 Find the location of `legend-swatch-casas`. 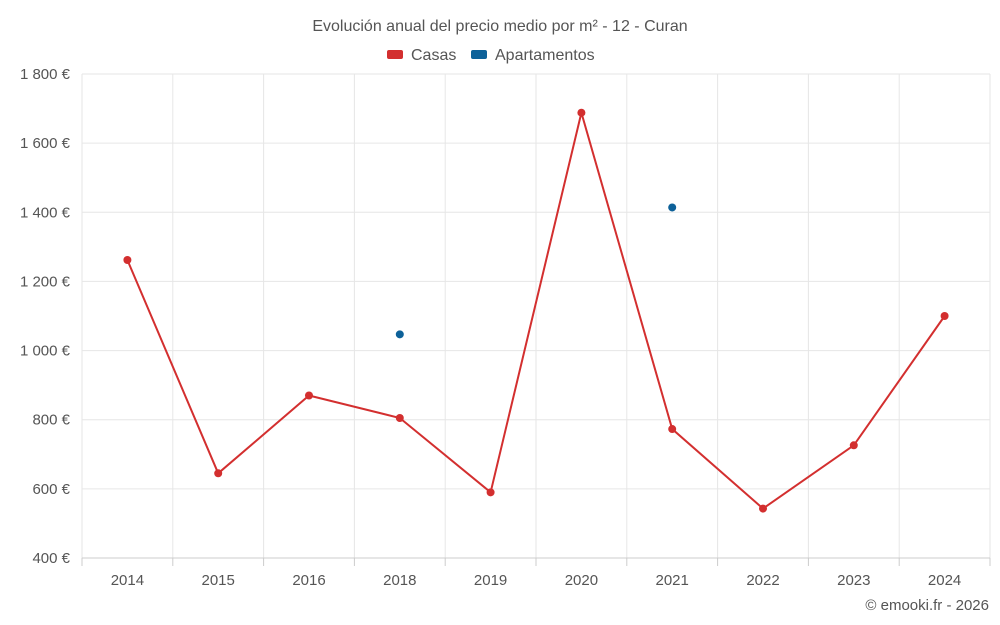

legend-swatch-casas is located at coordinates (395, 54).